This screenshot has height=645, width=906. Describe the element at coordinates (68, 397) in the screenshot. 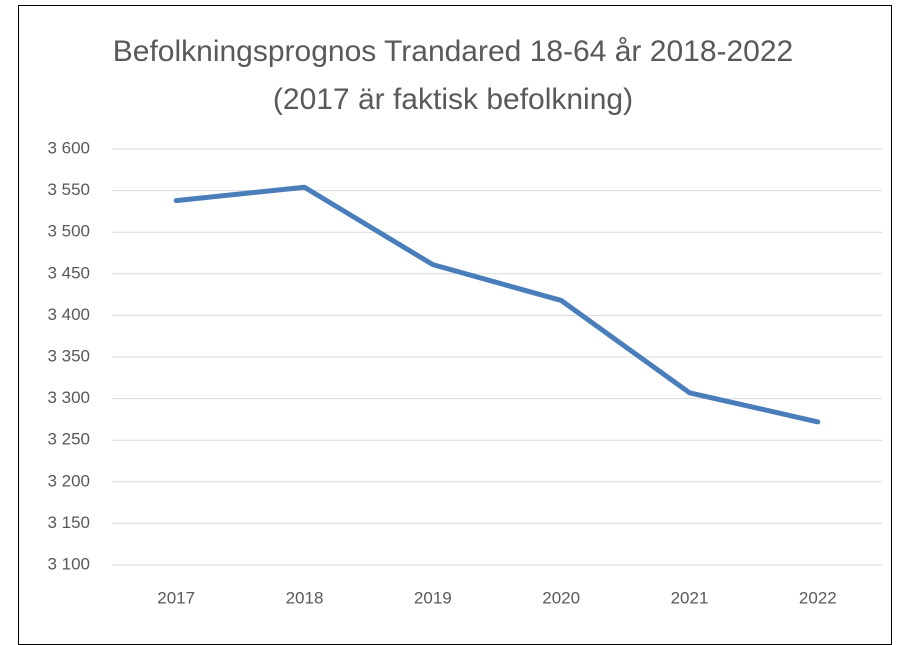

I see `y-tick-label: 3 300` at that location.